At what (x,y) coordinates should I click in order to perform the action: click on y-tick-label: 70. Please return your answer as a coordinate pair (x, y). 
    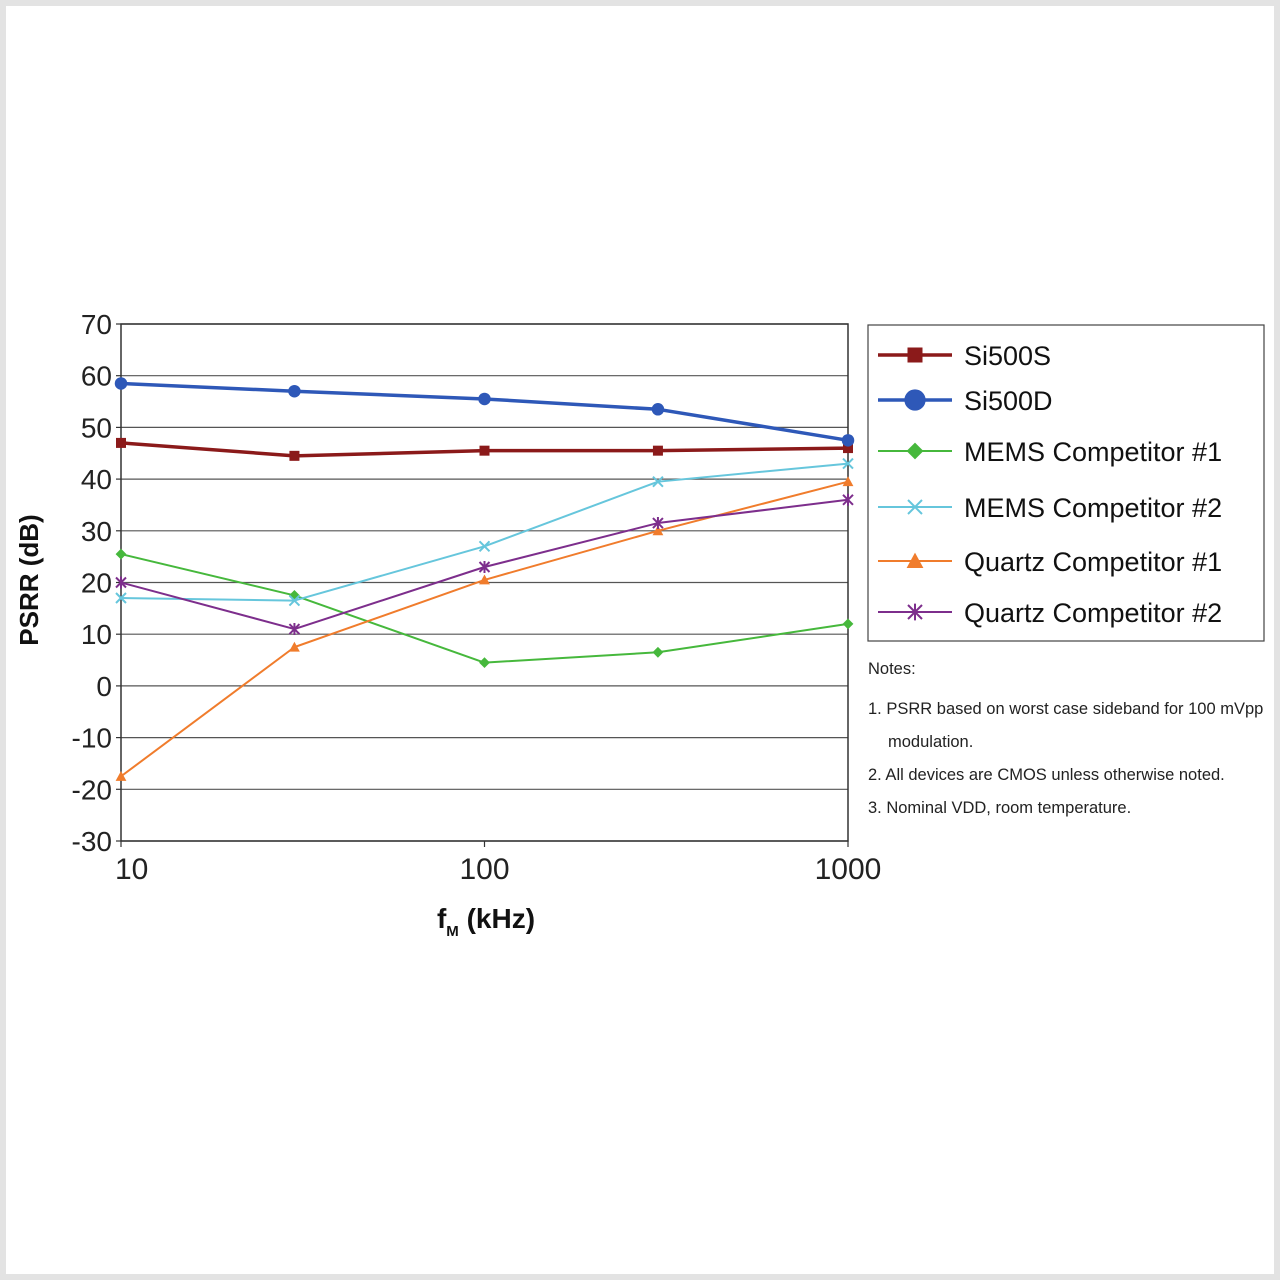
    Looking at the image, I should click on (96, 324).